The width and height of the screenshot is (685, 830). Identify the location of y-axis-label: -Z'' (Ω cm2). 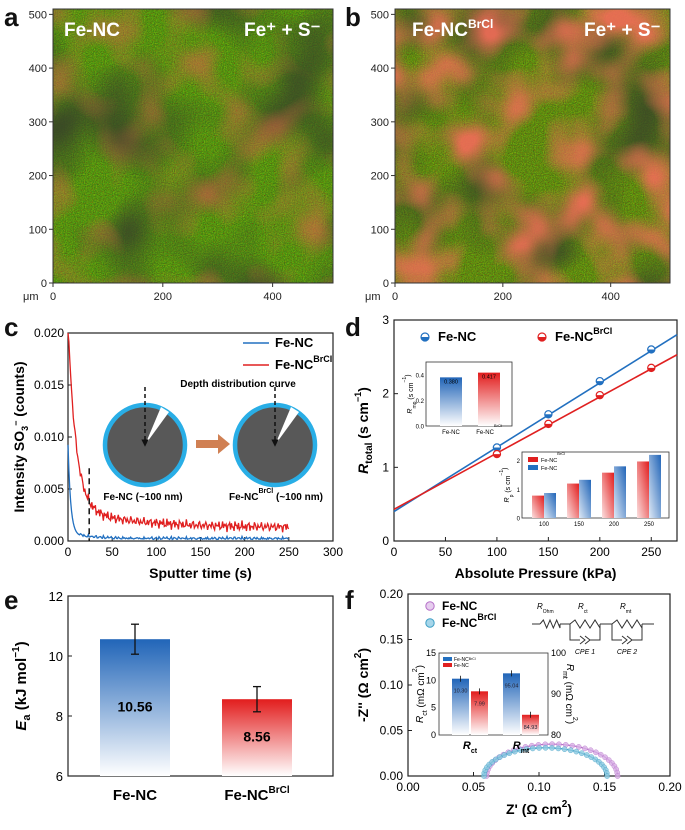
(362, 685).